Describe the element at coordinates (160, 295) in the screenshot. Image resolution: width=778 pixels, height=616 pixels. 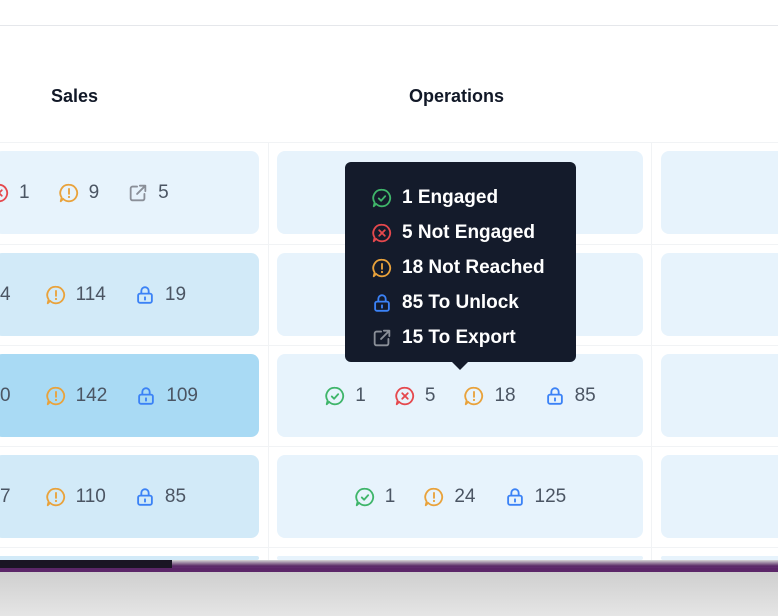
I see `stat-to-unlock: 19` at that location.